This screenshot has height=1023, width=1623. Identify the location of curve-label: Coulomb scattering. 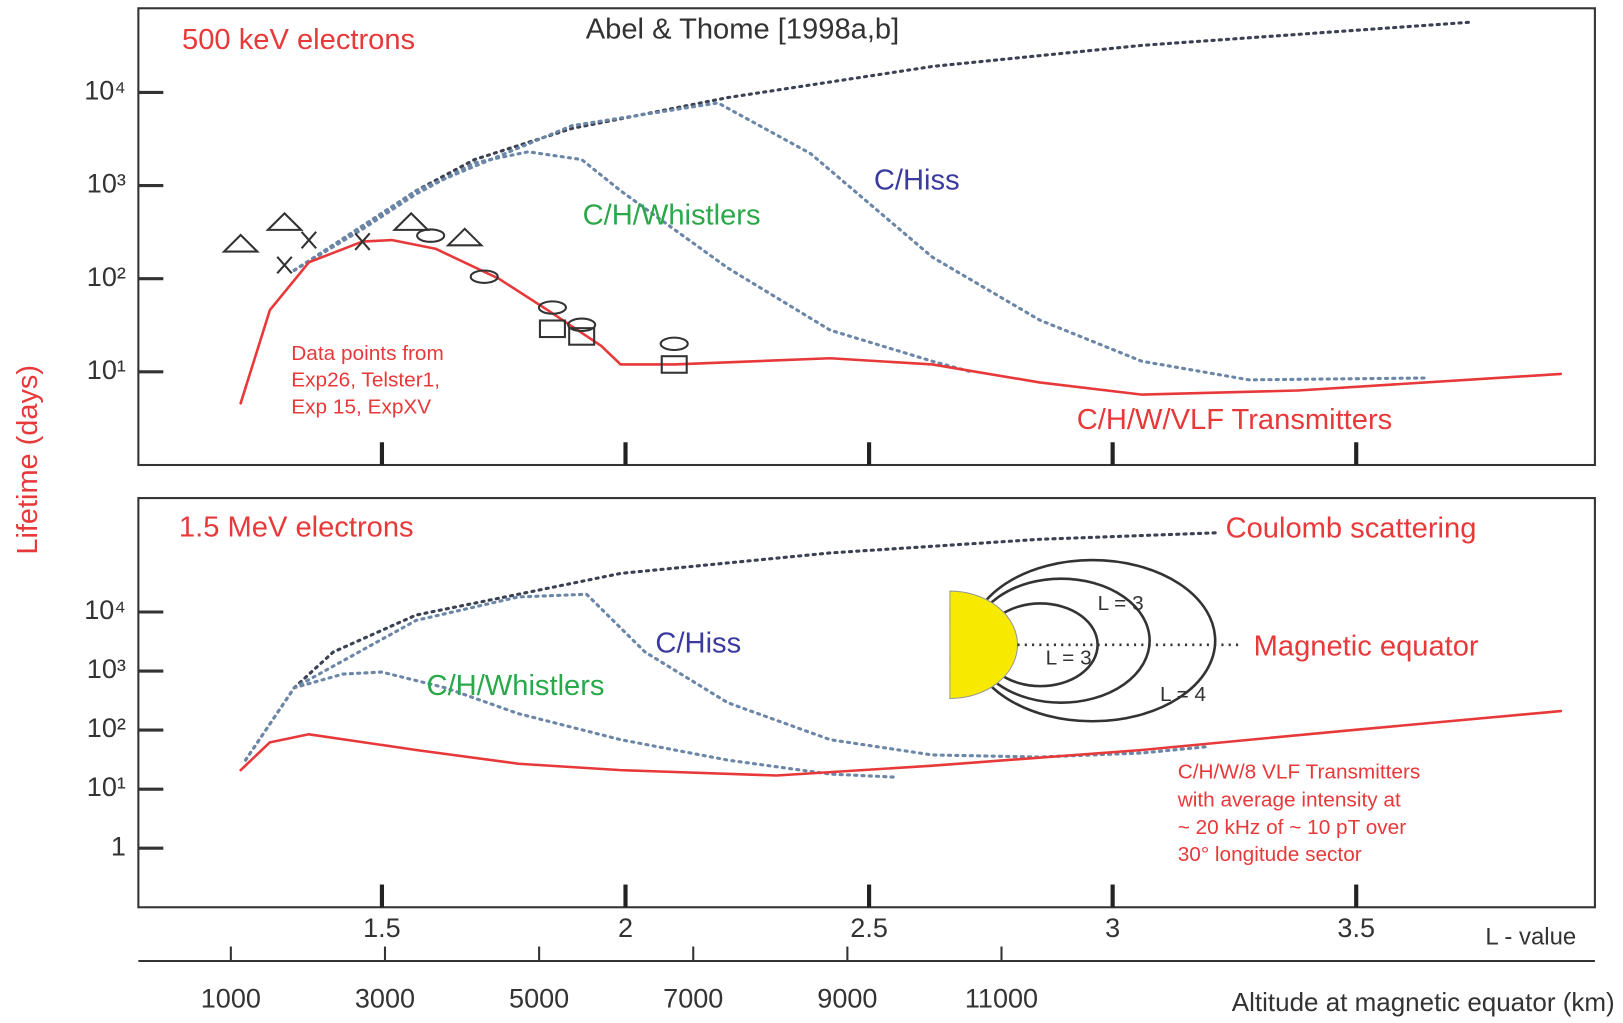
(1351, 529).